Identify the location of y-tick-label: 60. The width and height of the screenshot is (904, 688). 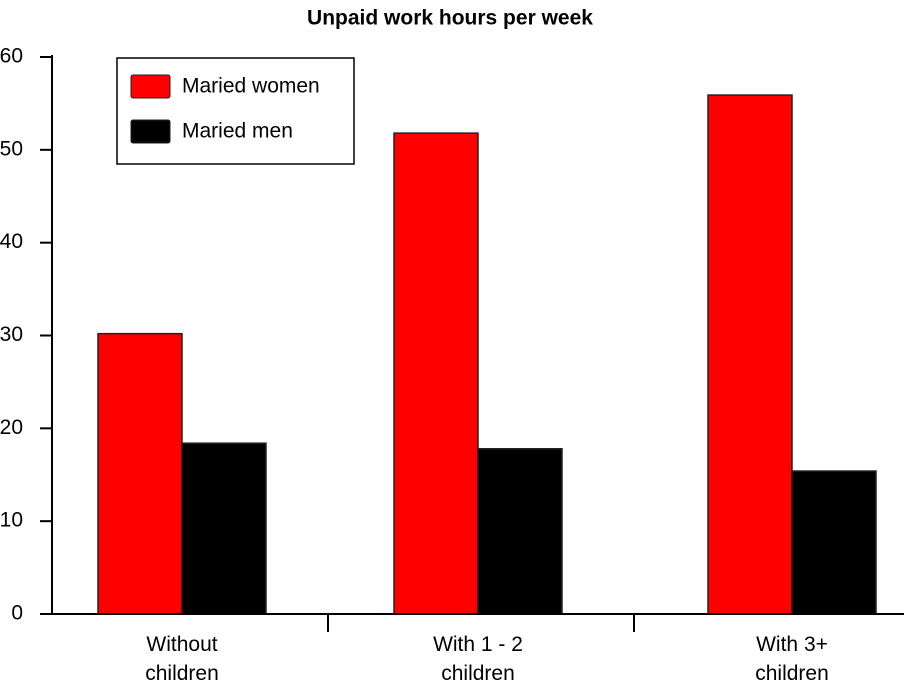
(11, 56).